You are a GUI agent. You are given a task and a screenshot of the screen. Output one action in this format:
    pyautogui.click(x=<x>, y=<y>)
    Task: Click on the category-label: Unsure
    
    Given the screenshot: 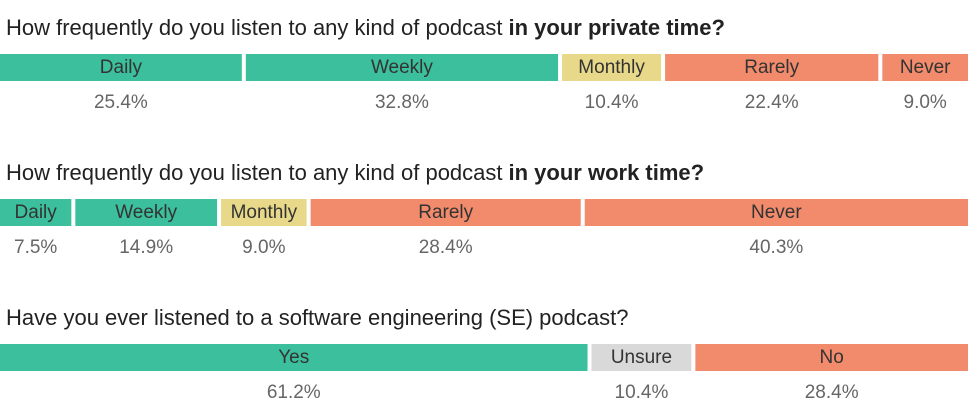 What is the action you would take?
    pyautogui.click(x=641, y=357)
    